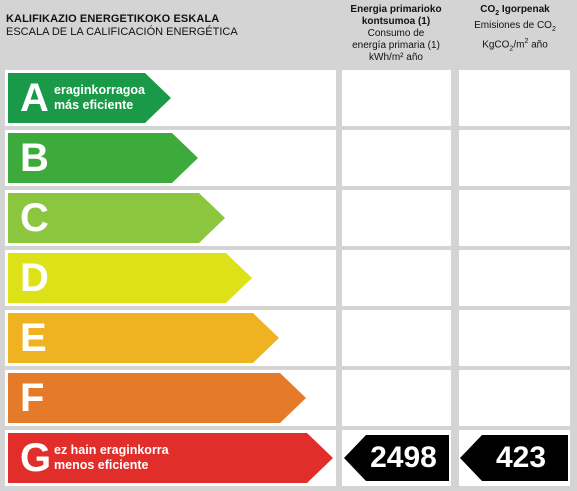  Describe the element at coordinates (157, 398) in the screenshot. I see `class-arrow-f: F` at that location.